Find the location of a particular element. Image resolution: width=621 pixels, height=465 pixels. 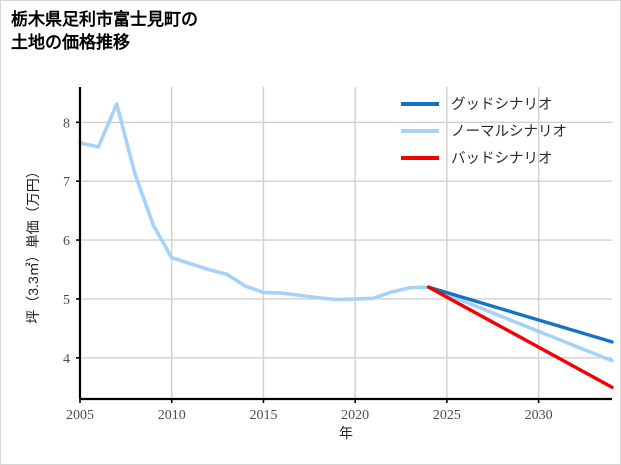

x-tick-label: 2010 is located at coordinates (172, 415).